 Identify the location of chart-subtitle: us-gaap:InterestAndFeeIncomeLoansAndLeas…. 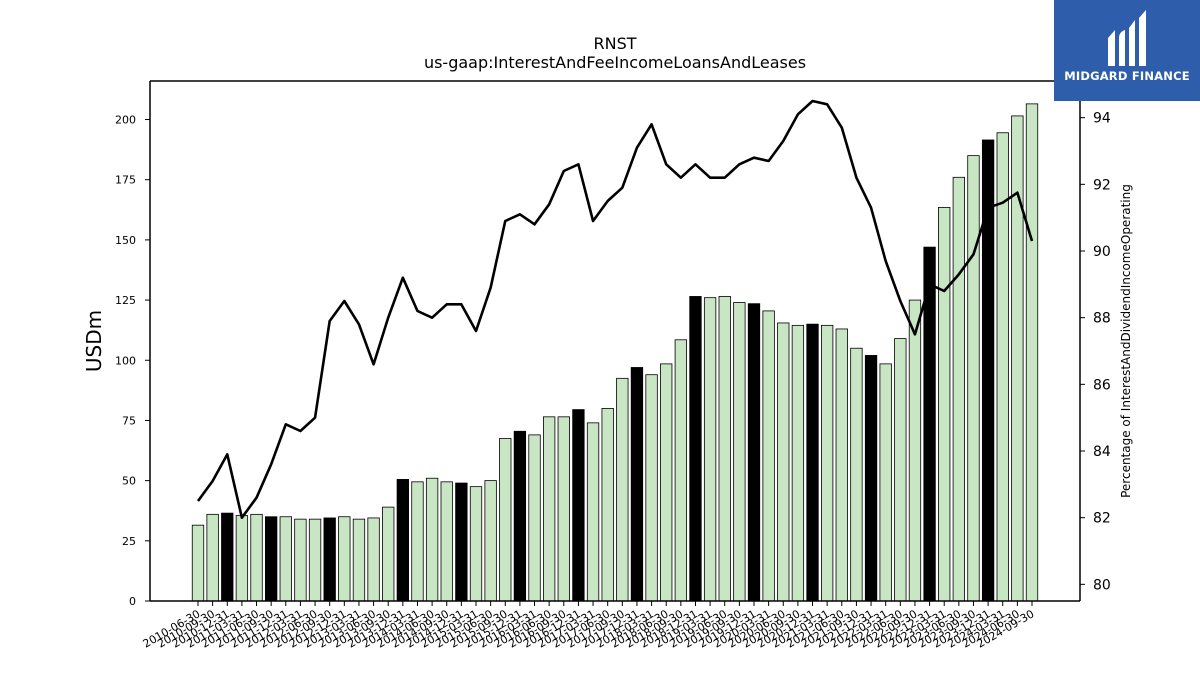
(615, 62).